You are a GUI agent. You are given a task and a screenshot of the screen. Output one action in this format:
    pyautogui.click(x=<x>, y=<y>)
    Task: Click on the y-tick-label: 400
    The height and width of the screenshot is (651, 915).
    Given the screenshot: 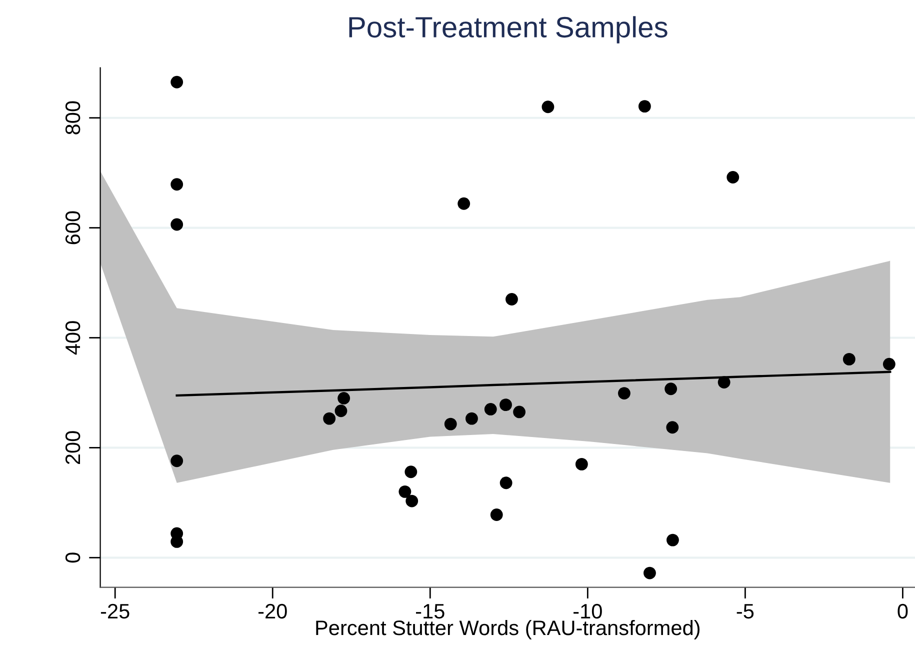 What is the action you would take?
    pyautogui.click(x=72, y=338)
    